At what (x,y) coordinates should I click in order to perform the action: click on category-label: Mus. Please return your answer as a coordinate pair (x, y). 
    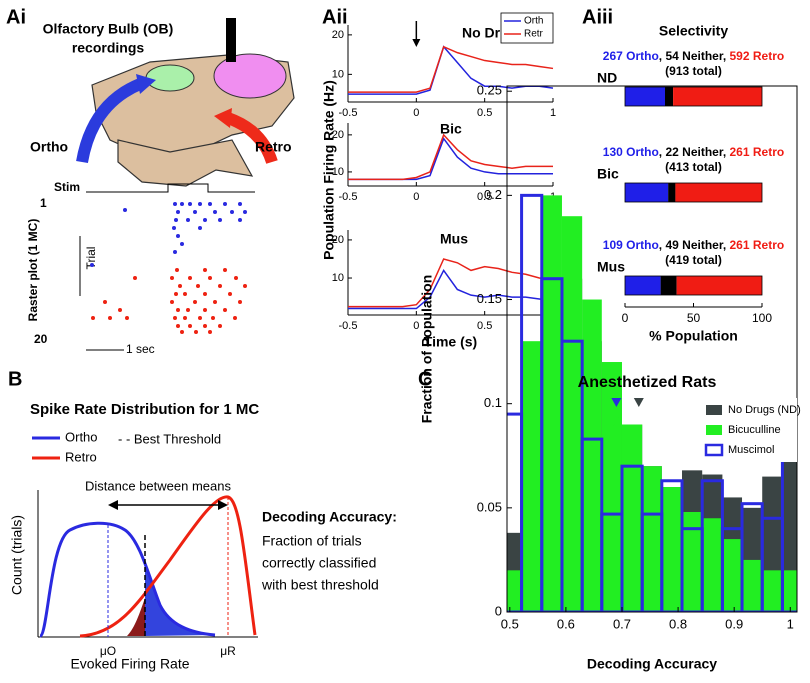
    Looking at the image, I should click on (611, 267).